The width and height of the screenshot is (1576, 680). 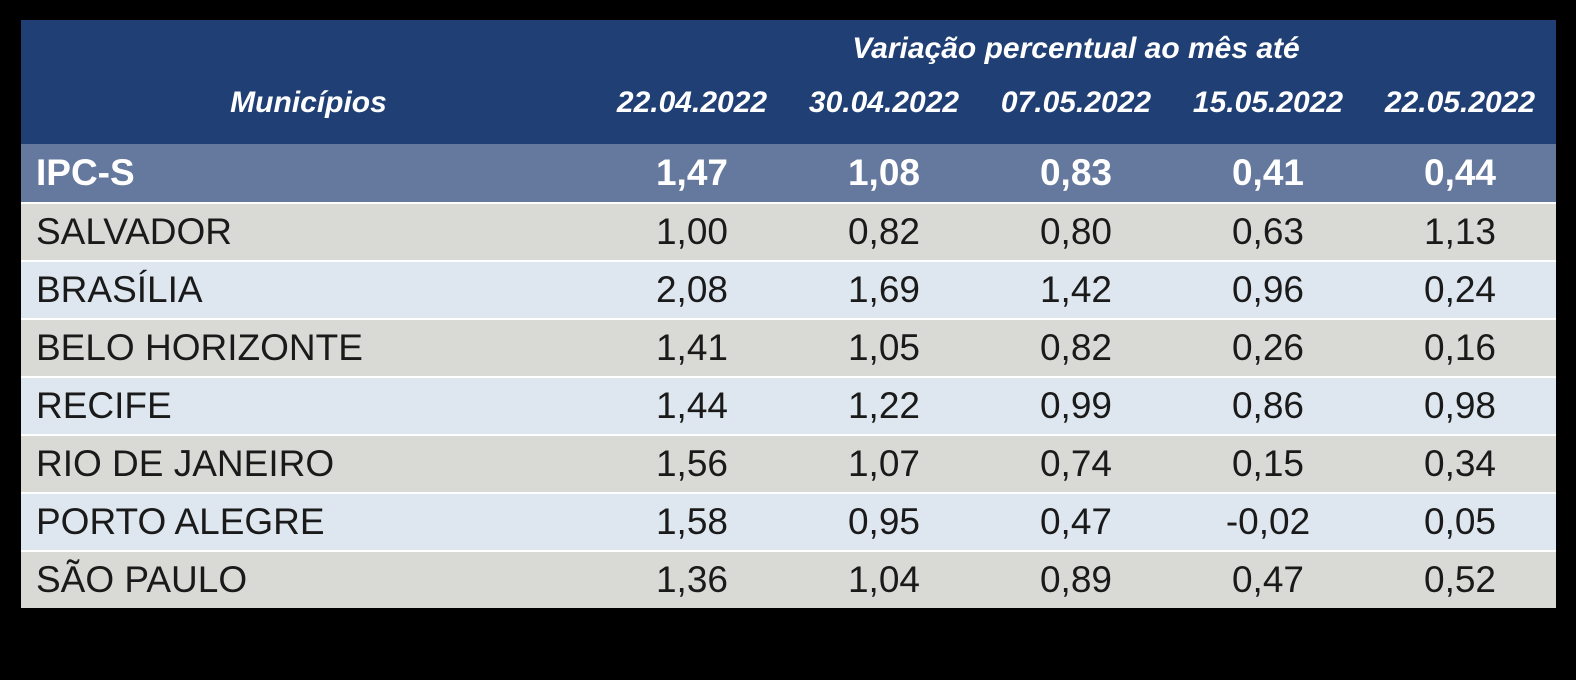 I want to click on cell-value: 1,13, so click(x=1460, y=231).